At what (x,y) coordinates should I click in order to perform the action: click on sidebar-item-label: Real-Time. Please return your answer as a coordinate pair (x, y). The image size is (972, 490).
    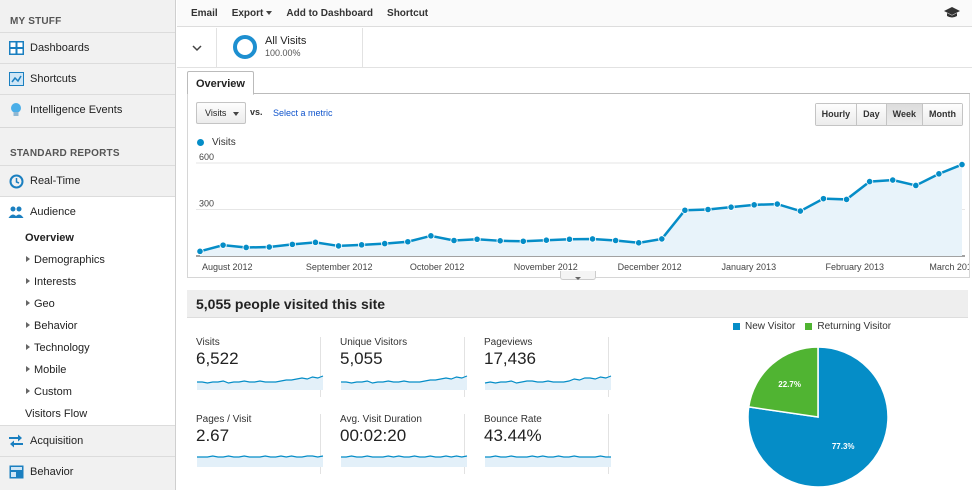
    Looking at the image, I should click on (55, 181).